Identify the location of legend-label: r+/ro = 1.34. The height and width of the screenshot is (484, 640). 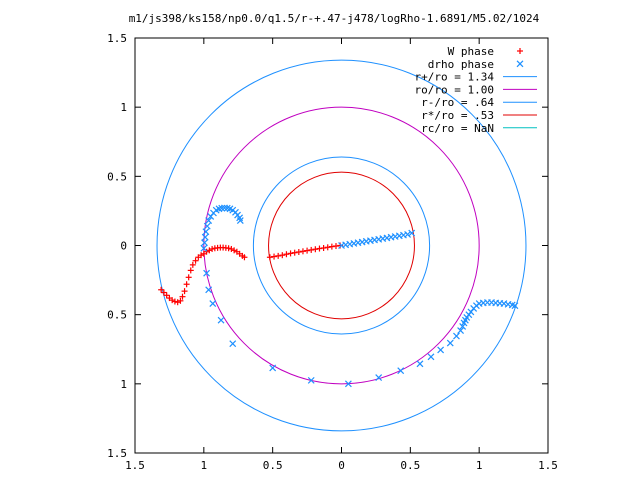
(455, 77).